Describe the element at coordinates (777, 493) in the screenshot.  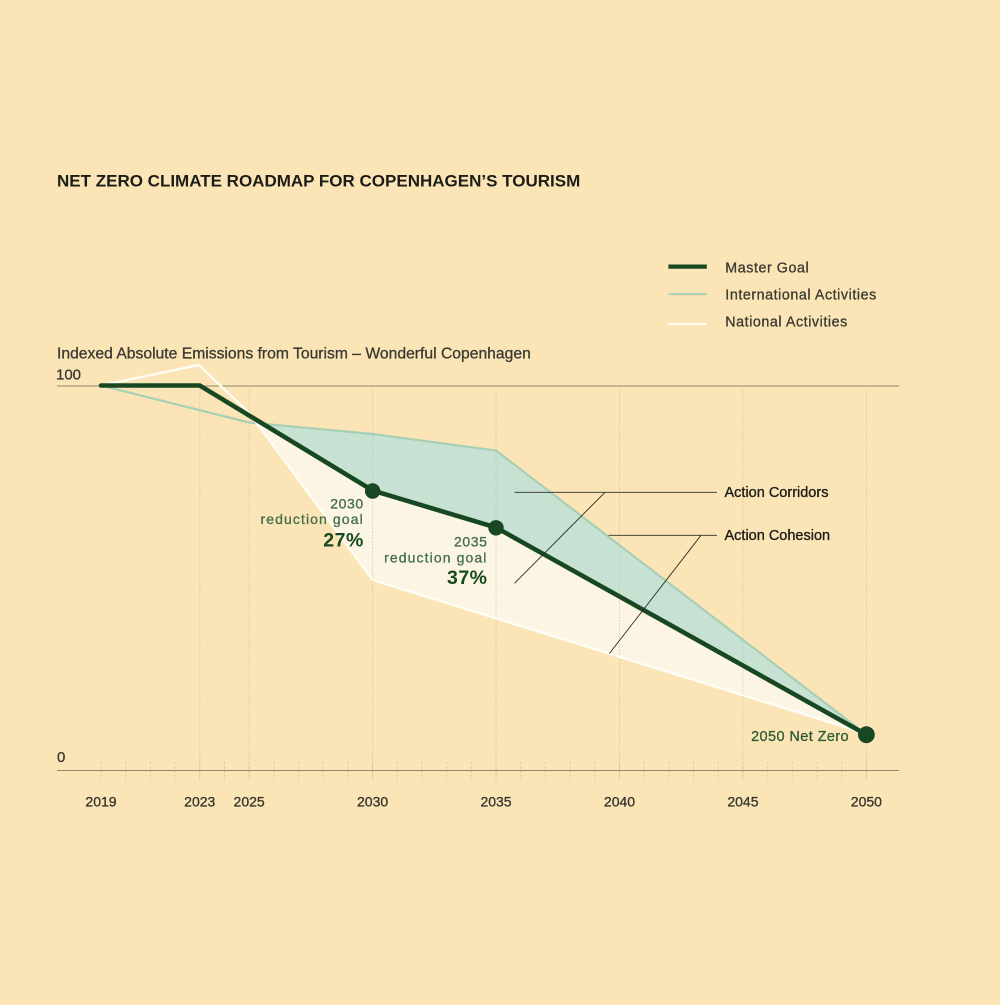
I see `svg-text: Action Corridors` at that location.